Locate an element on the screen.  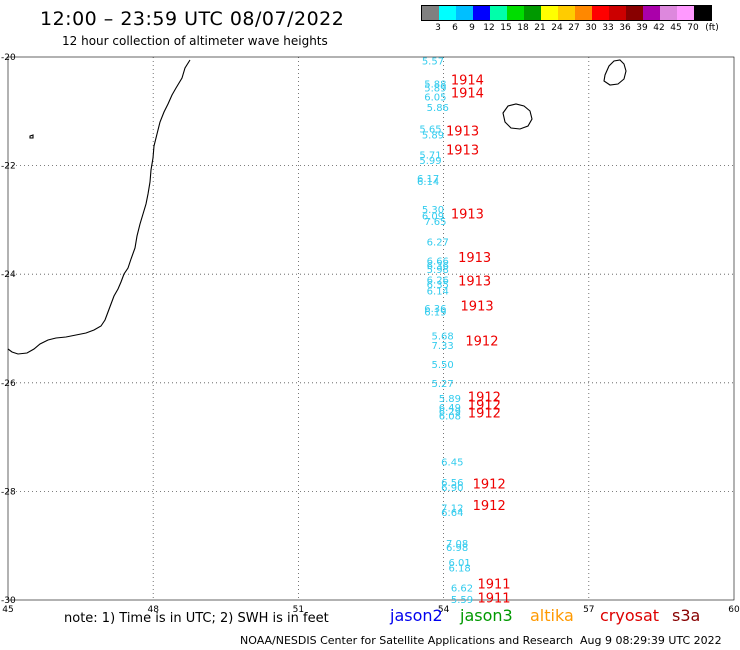
swh-value-label: 7.65 is located at coordinates (435, 222).